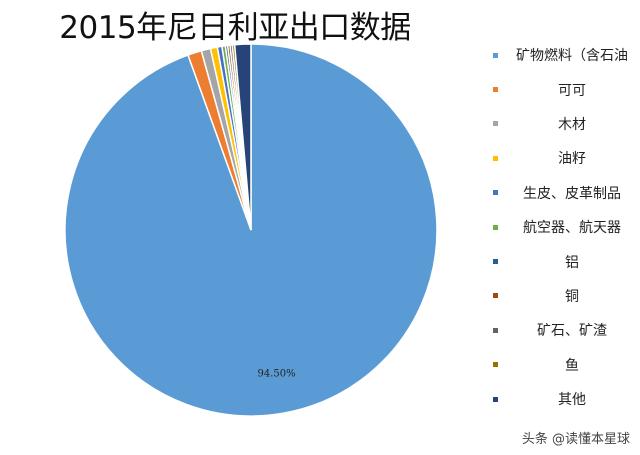 Image resolution: width=640 pixels, height=455 pixels. Describe the element at coordinates (572, 228) in the screenshot. I see `legend-label: 航空器、航天器` at that location.